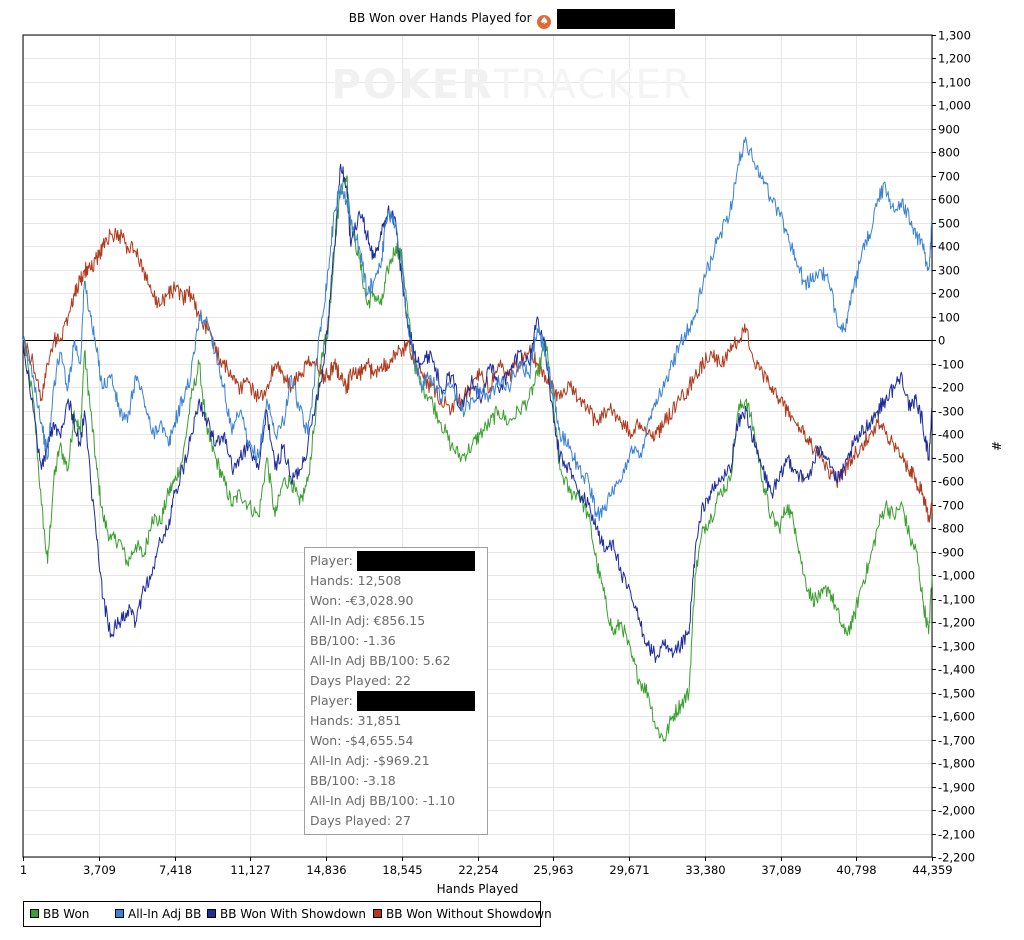 This screenshot has height=940, width=1024. I want to click on tooltip-bb100-2: BB/100: -3.18, so click(353, 780).